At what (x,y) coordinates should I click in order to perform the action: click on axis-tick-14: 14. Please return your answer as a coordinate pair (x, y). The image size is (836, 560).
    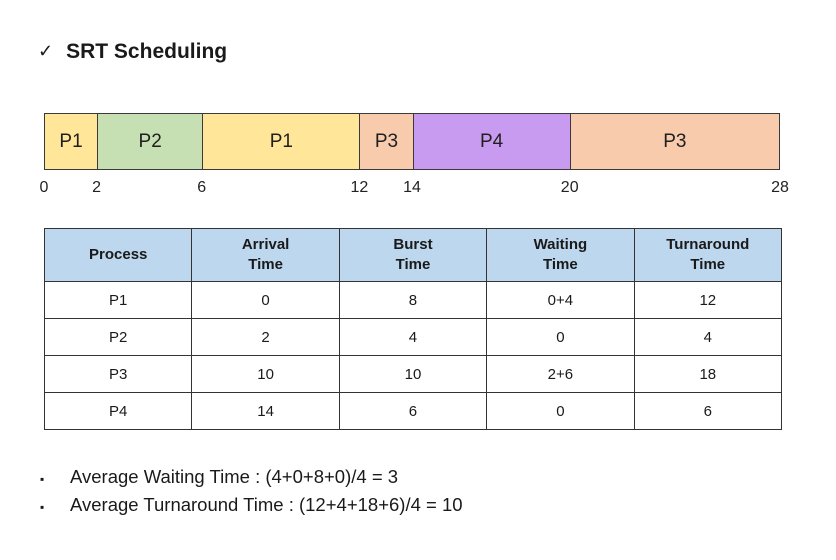
    Looking at the image, I should click on (412, 187).